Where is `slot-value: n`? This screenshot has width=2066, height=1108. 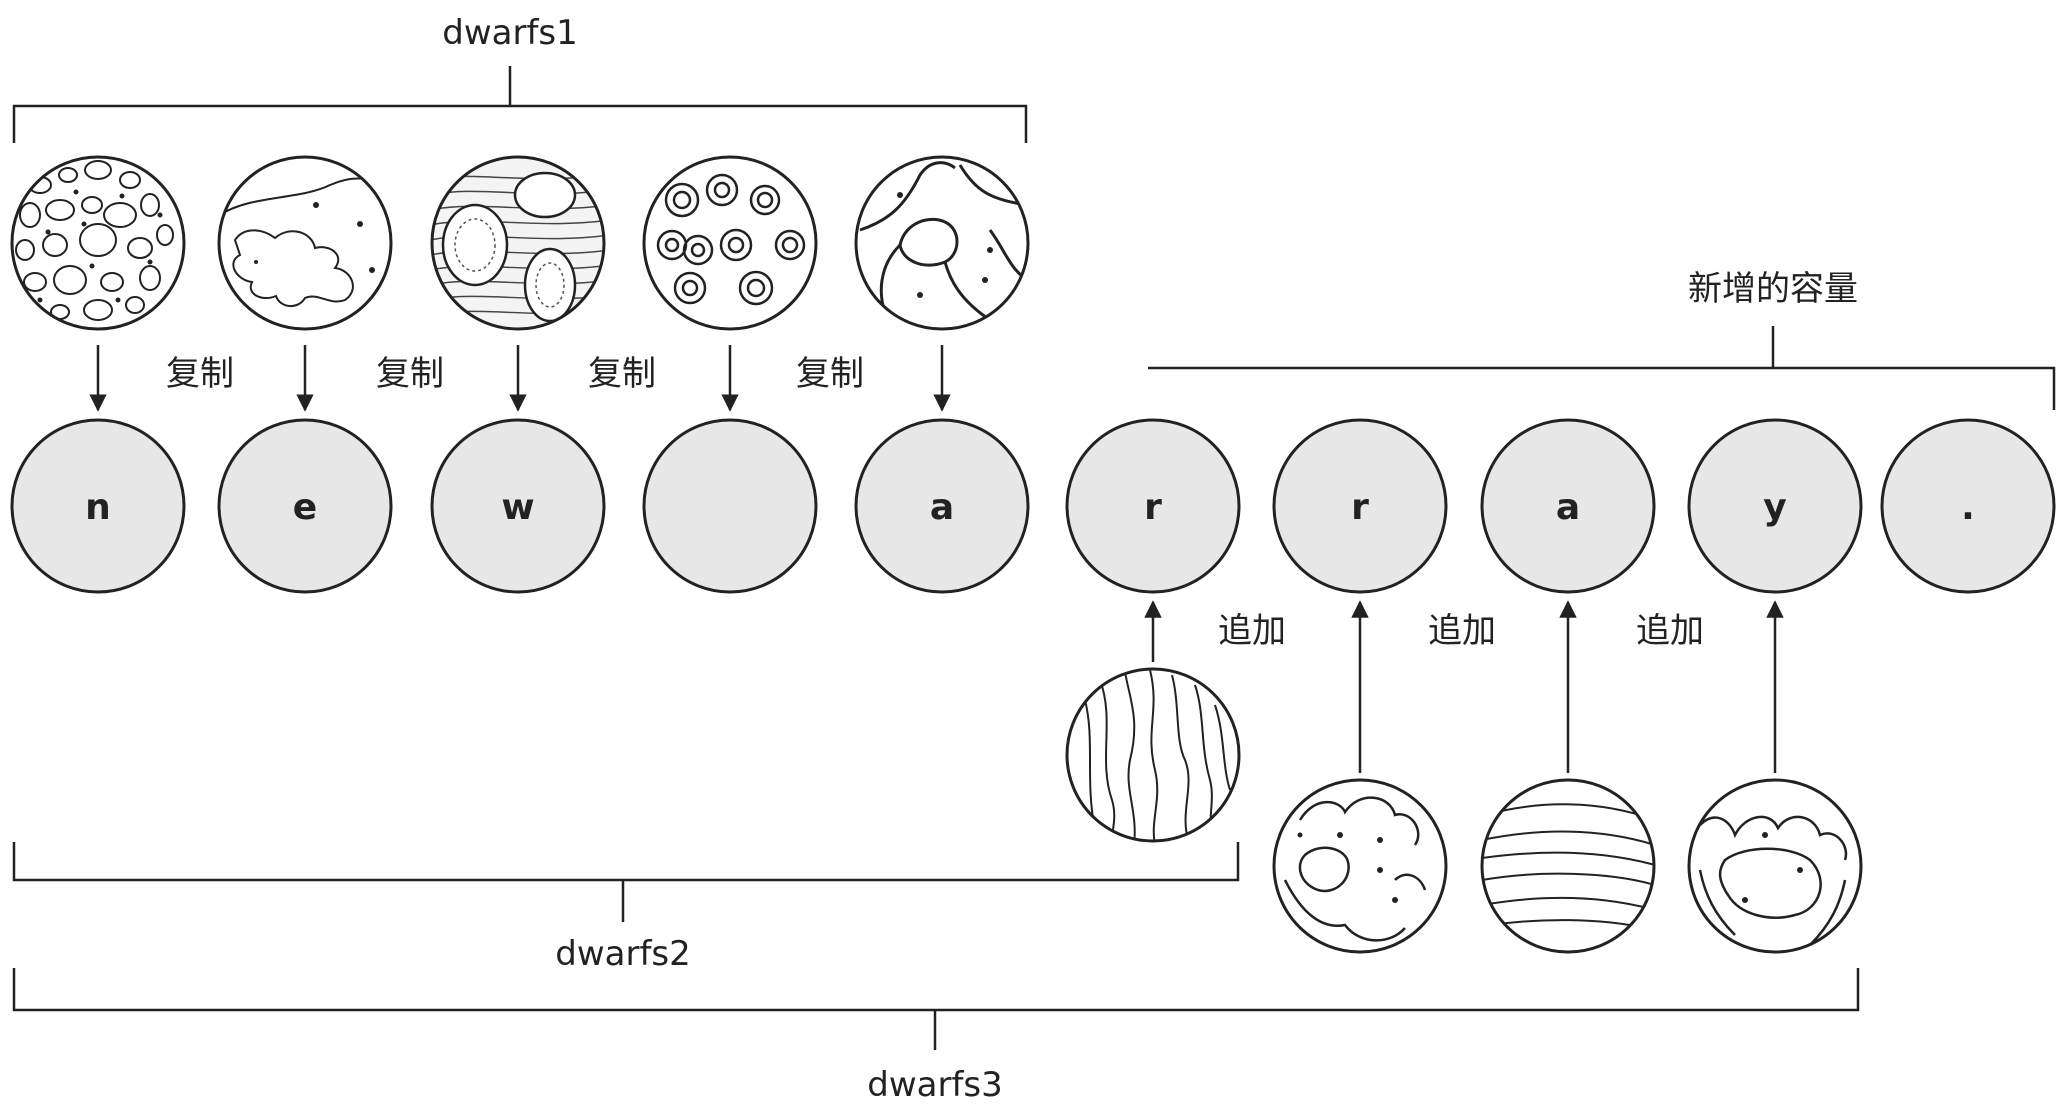 slot-value: n is located at coordinates (98, 507).